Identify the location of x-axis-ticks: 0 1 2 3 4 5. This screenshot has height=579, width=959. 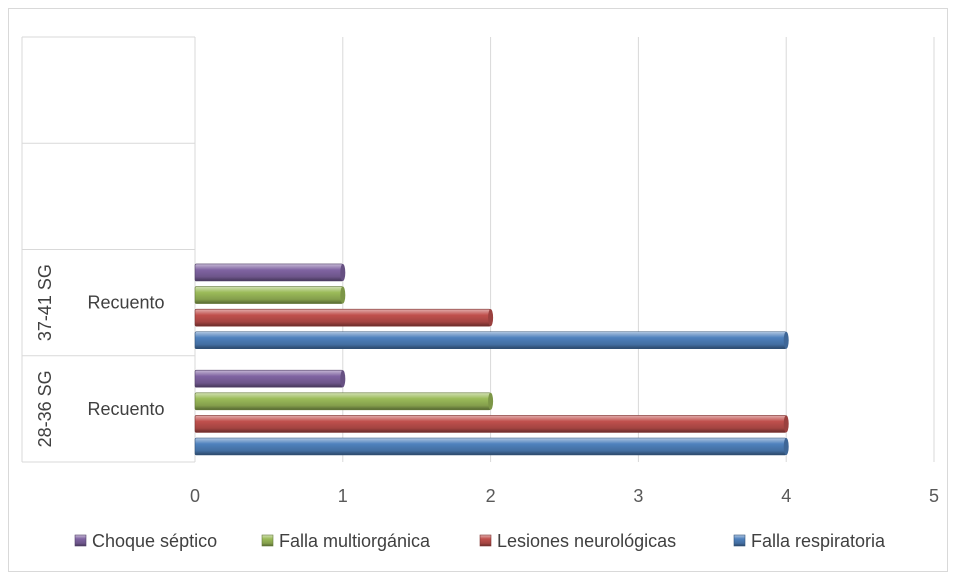
(564, 496).